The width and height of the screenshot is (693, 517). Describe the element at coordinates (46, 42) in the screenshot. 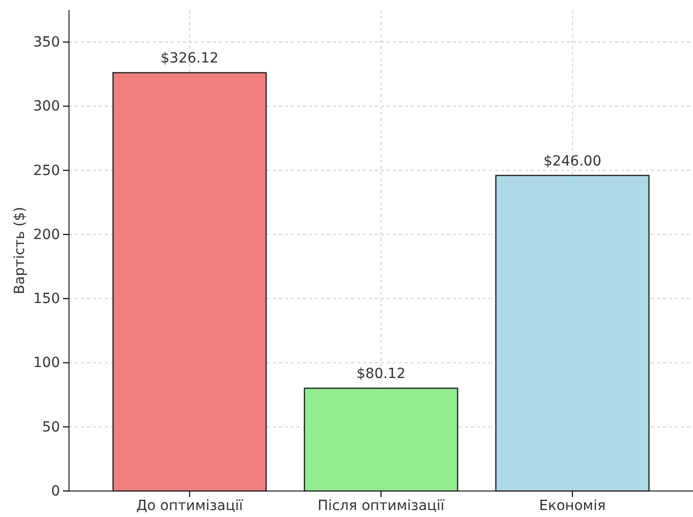

I see `y-tick-label: 350` at that location.